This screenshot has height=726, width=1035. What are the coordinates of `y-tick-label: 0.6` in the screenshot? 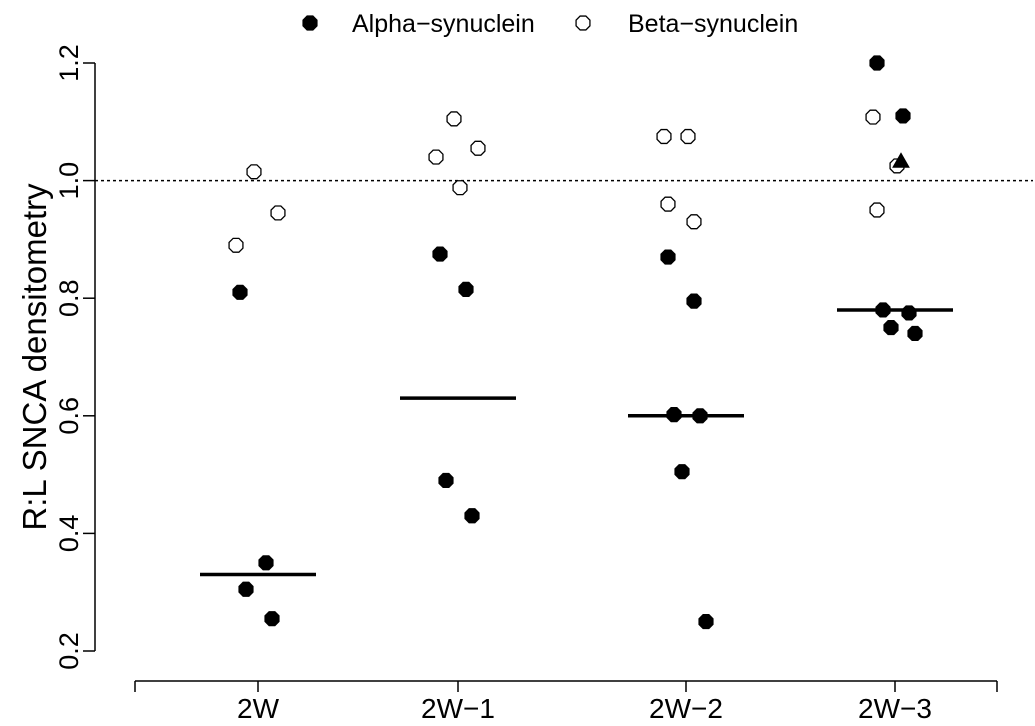 It's located at (69, 416).